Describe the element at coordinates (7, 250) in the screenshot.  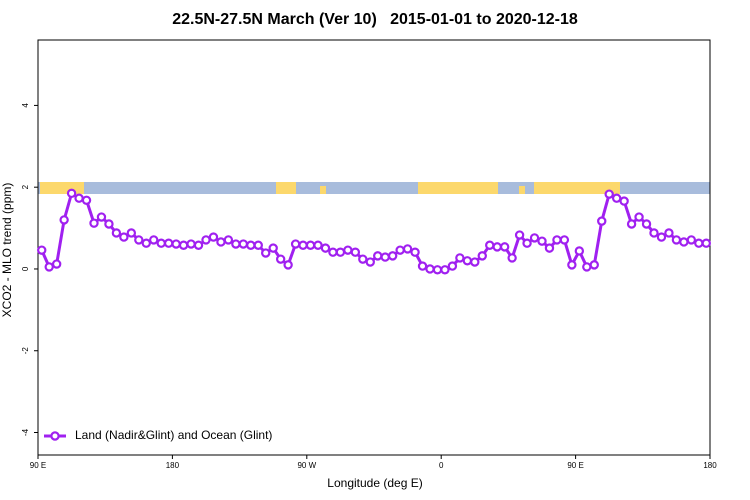
I see `y-axis-label: XCO2 - MLO trend (ppm)` at that location.